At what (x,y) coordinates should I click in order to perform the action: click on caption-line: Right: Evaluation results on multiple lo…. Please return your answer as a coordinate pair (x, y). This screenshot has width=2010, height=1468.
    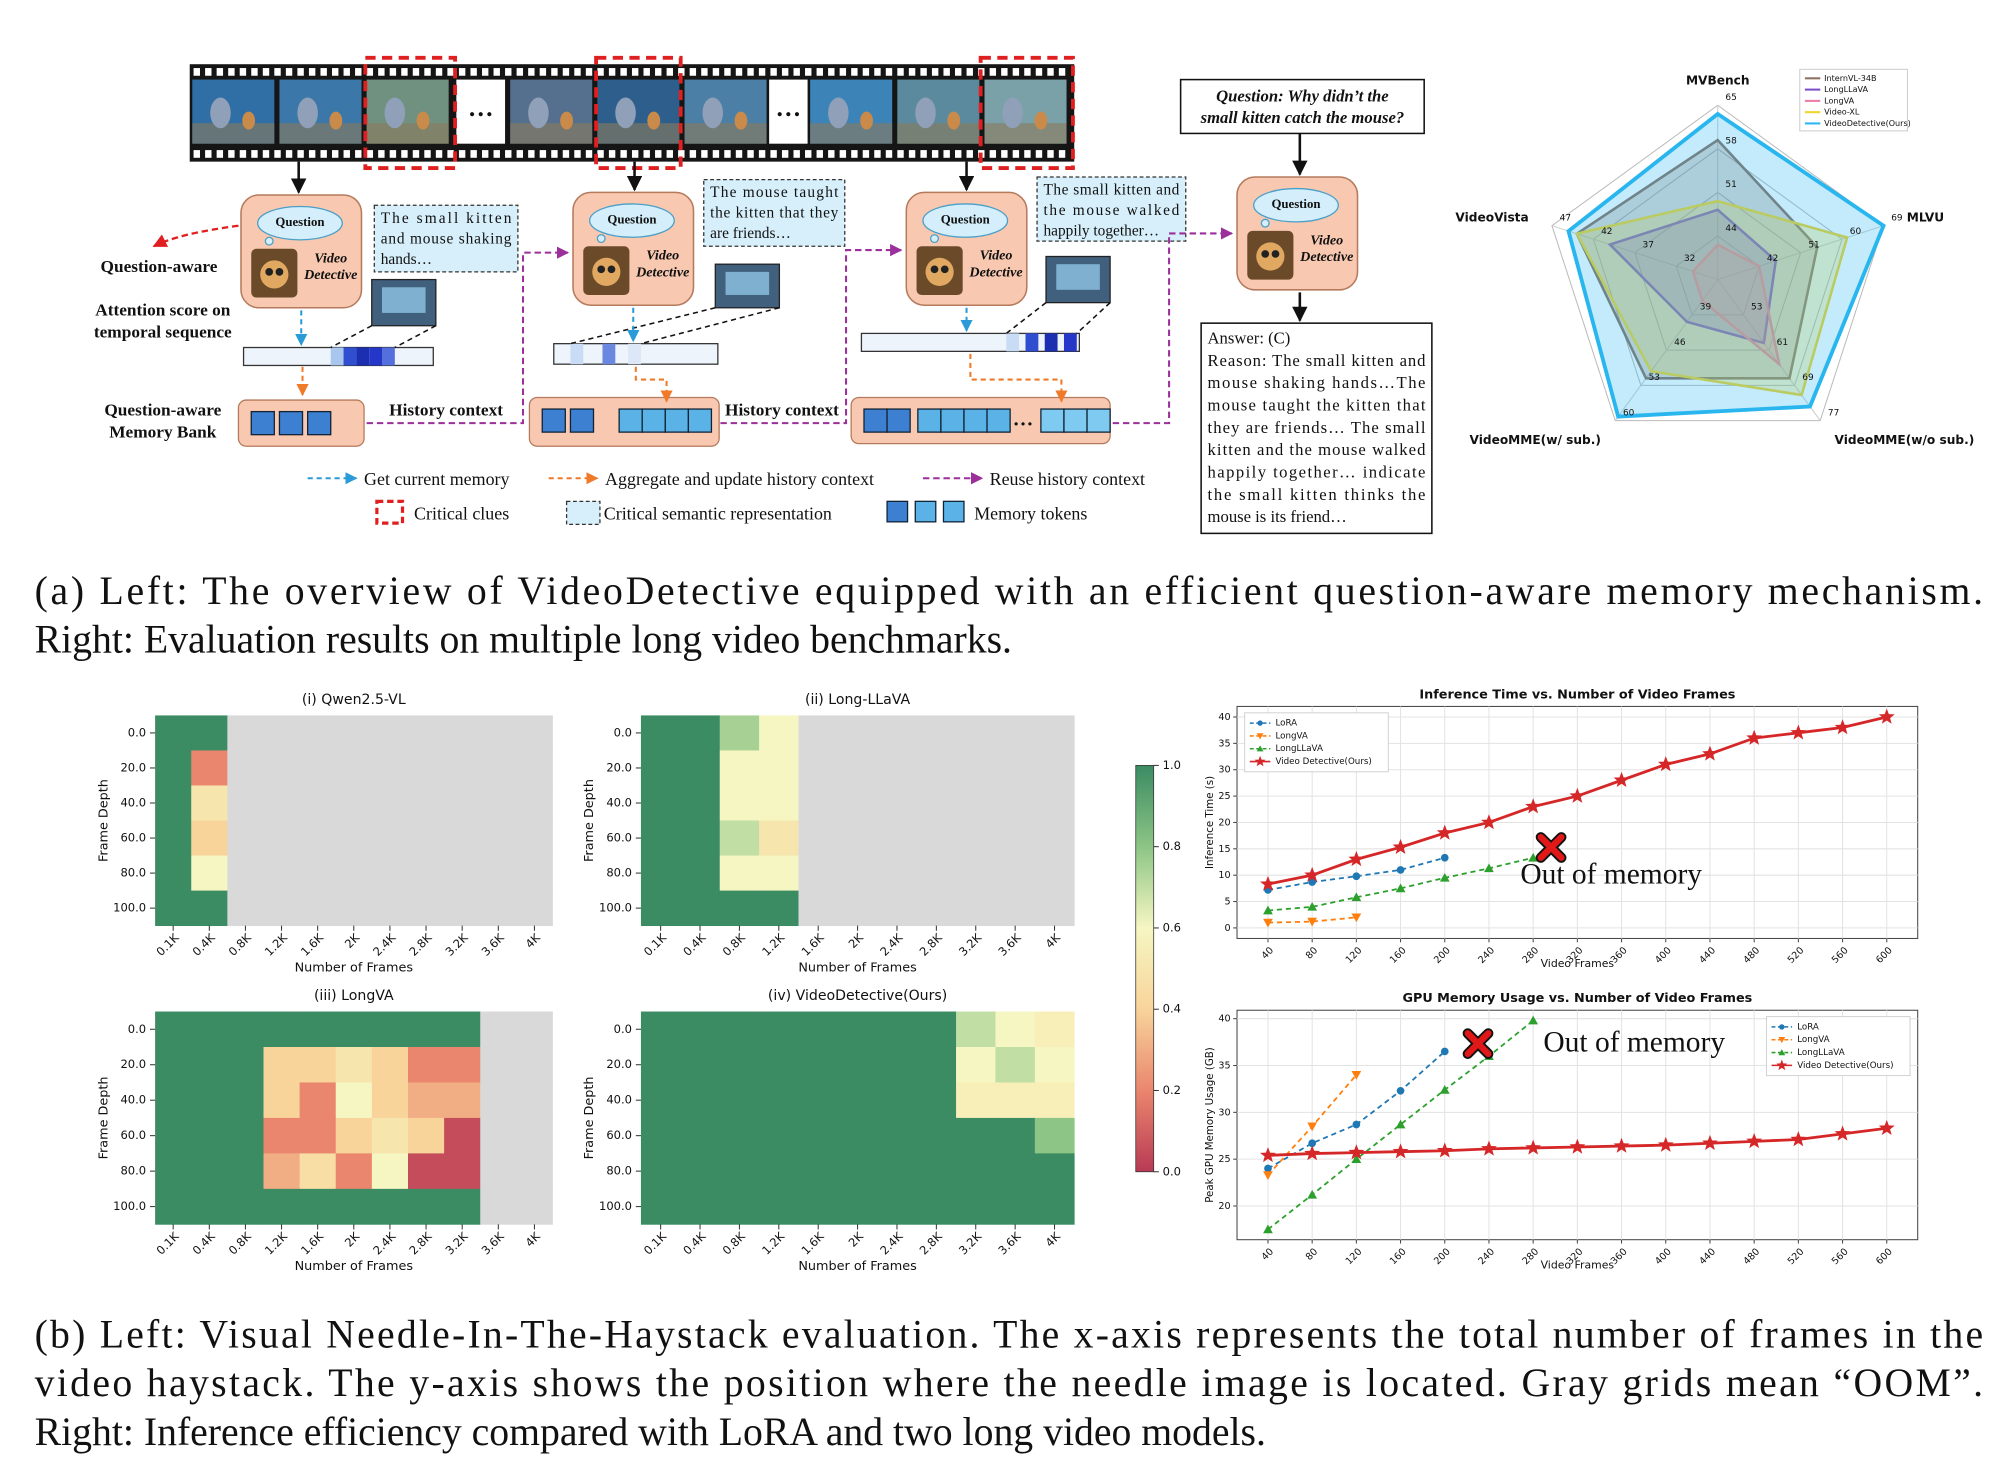
    Looking at the image, I should click on (523, 640).